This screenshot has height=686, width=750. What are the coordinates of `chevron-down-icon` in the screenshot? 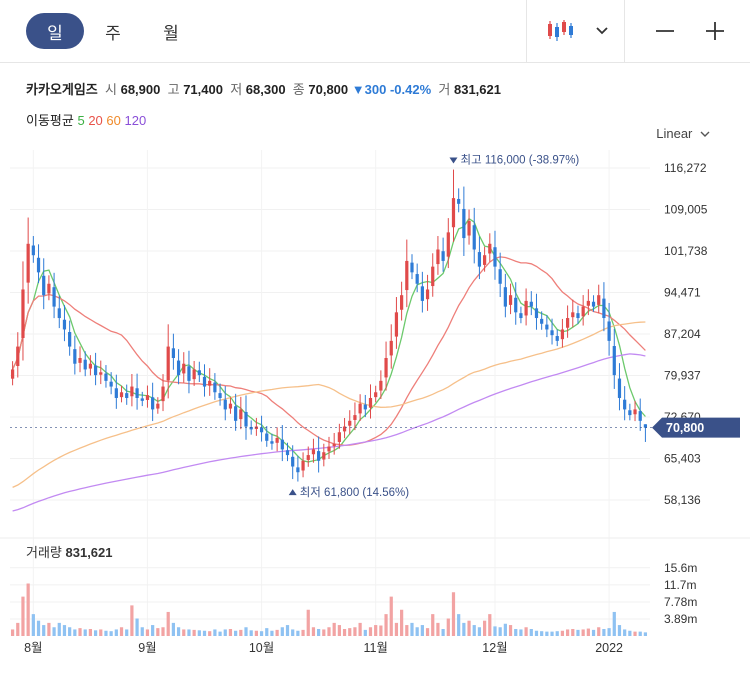 It's located at (602, 31).